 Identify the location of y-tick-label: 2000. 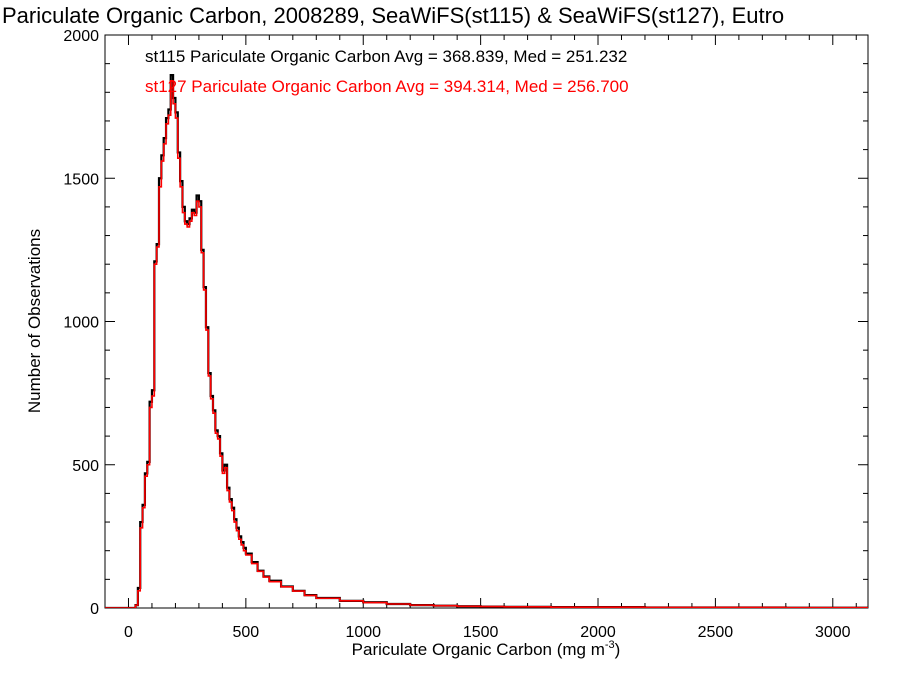
(81, 36).